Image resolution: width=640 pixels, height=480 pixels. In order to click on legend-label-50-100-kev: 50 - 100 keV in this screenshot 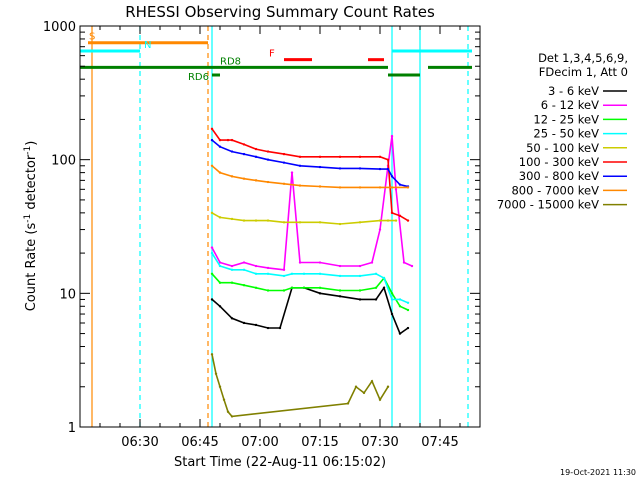, I will do `click(562, 148)`.